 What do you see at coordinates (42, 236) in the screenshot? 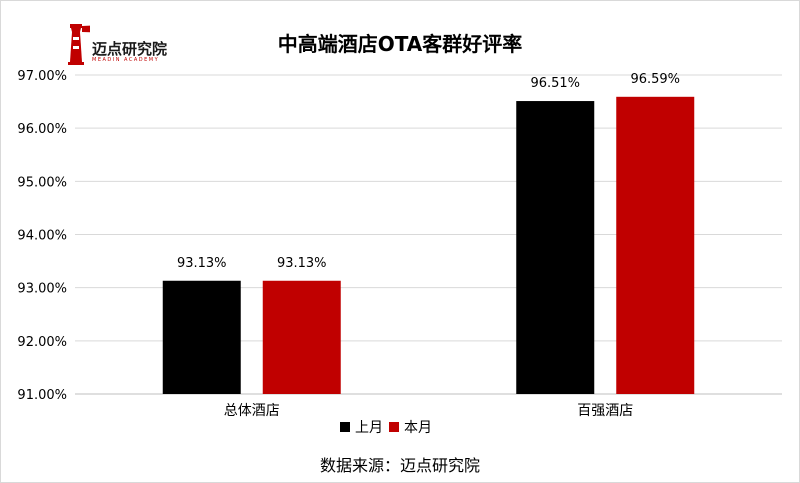
I see `y-tick-label: 94.00%` at bounding box center [42, 236].